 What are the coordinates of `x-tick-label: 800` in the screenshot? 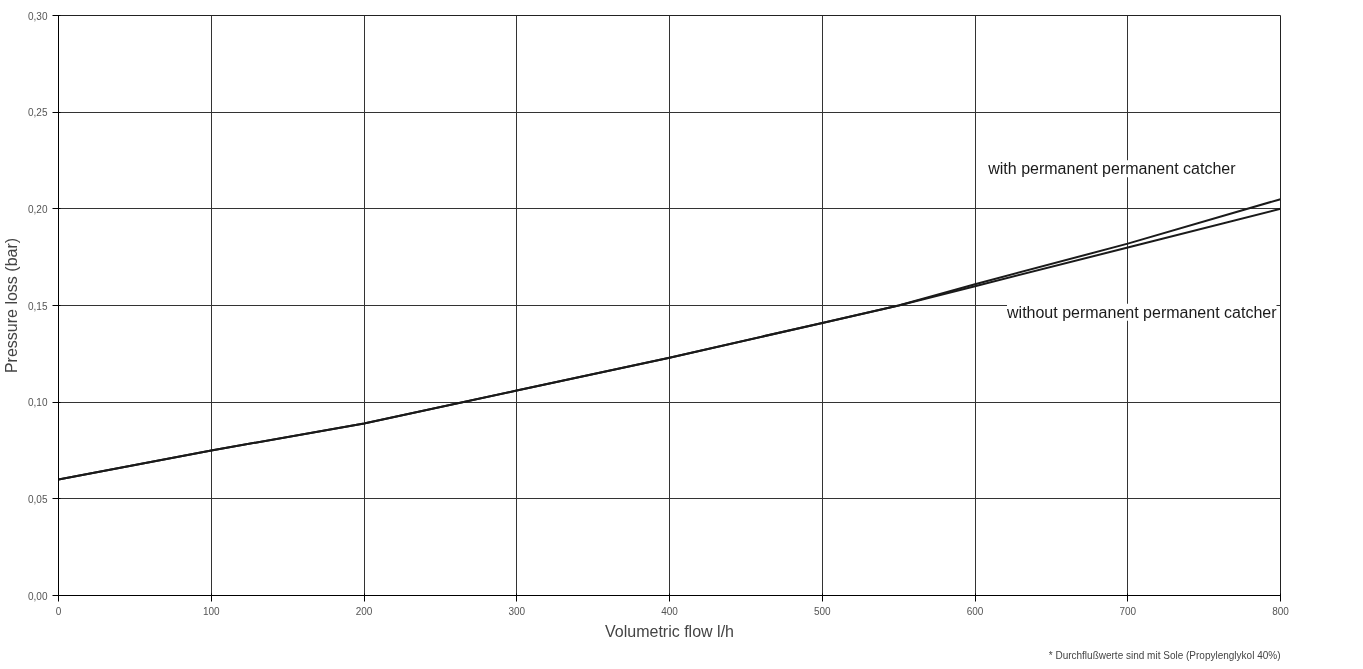 It's located at (1281, 611).